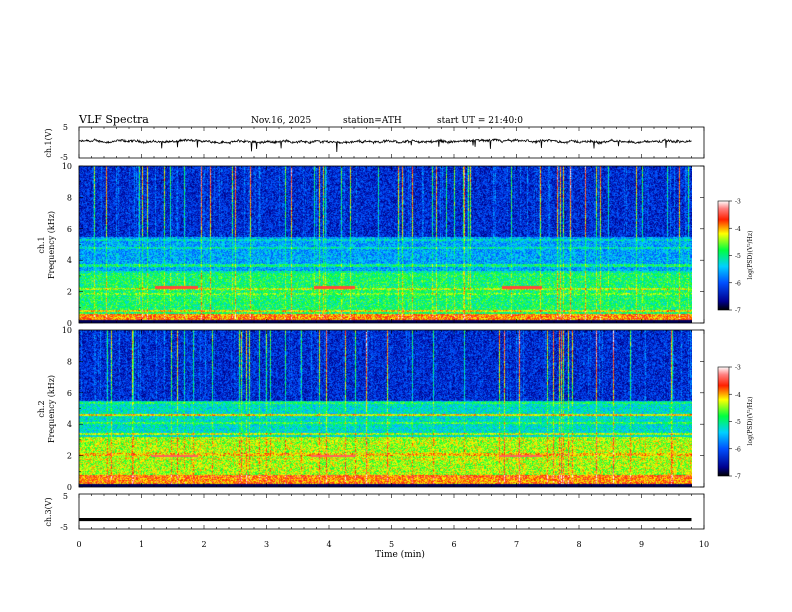  I want to click on panel-ch3-voltage: 5 -5 ch.3(V), so click(374, 512).